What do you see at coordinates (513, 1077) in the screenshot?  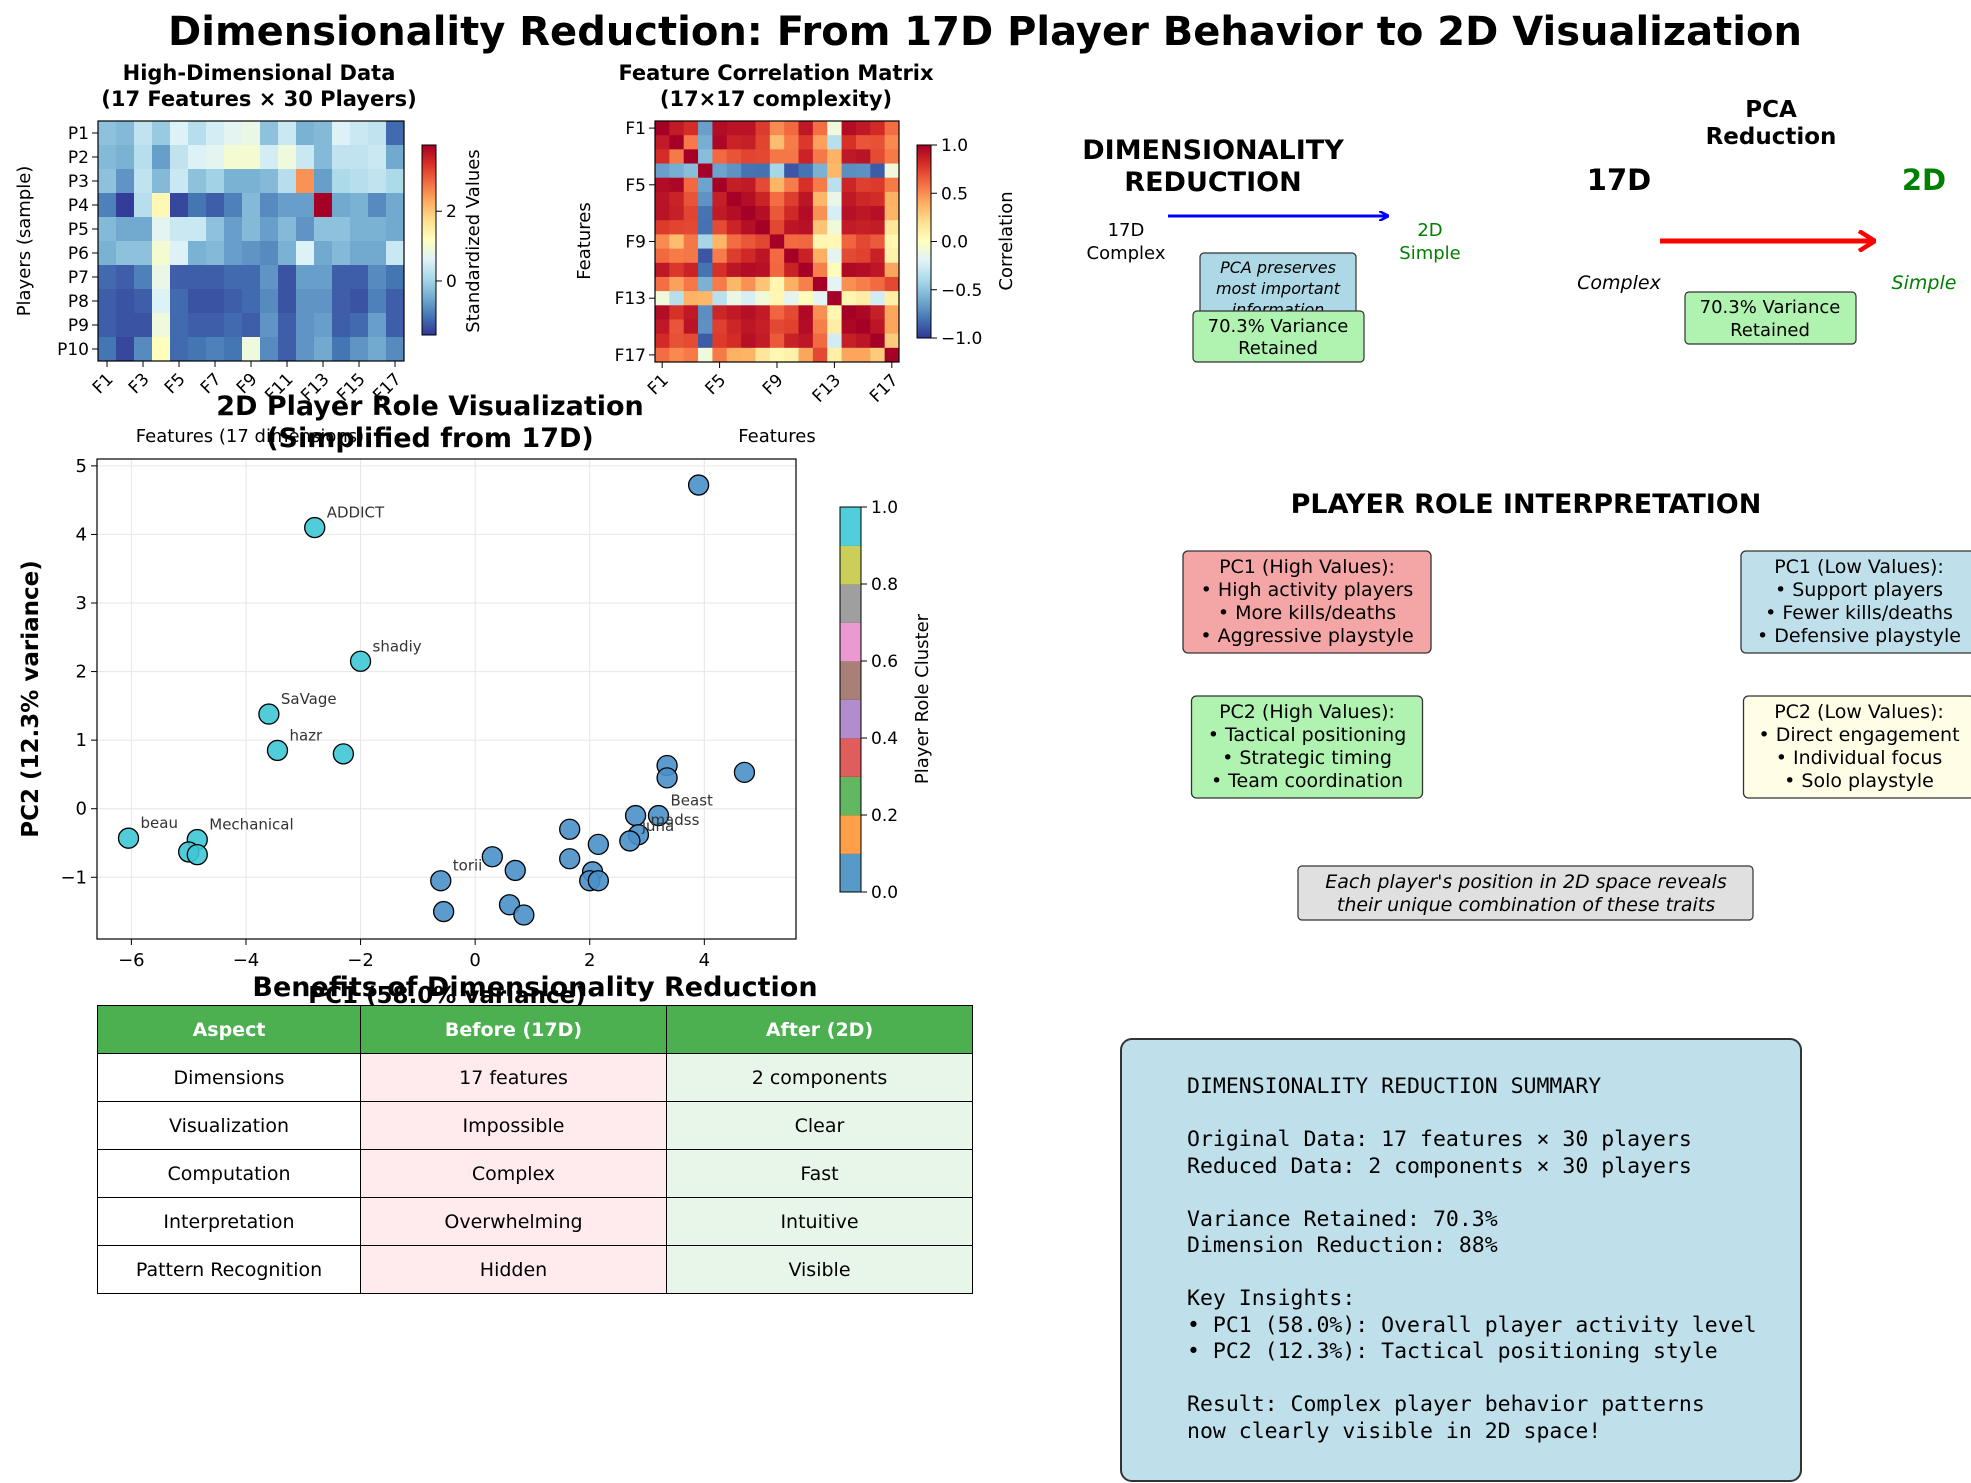 I see `table-cell: 17 features` at bounding box center [513, 1077].